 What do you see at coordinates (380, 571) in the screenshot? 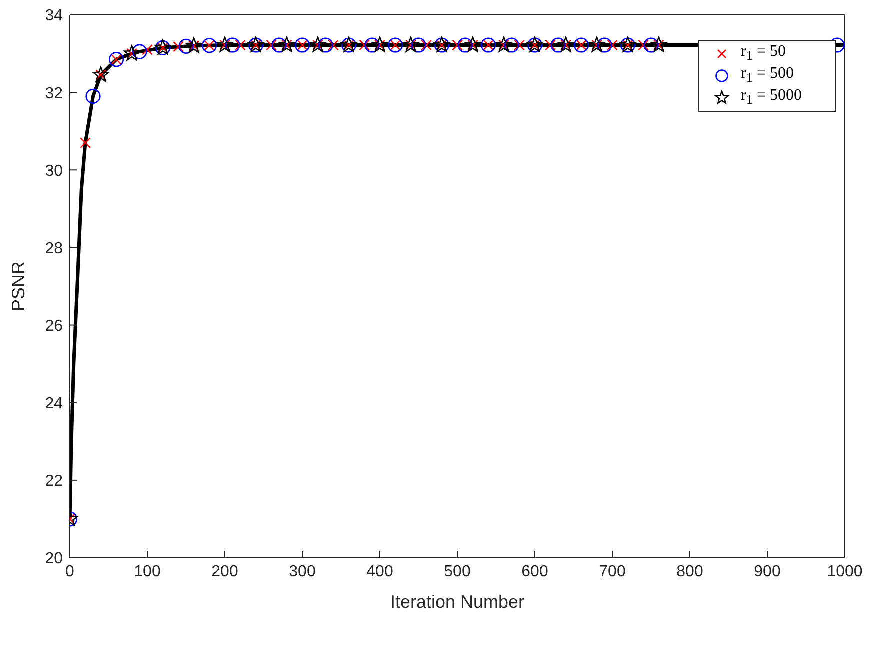
I see `x-tick-label: 400` at bounding box center [380, 571].